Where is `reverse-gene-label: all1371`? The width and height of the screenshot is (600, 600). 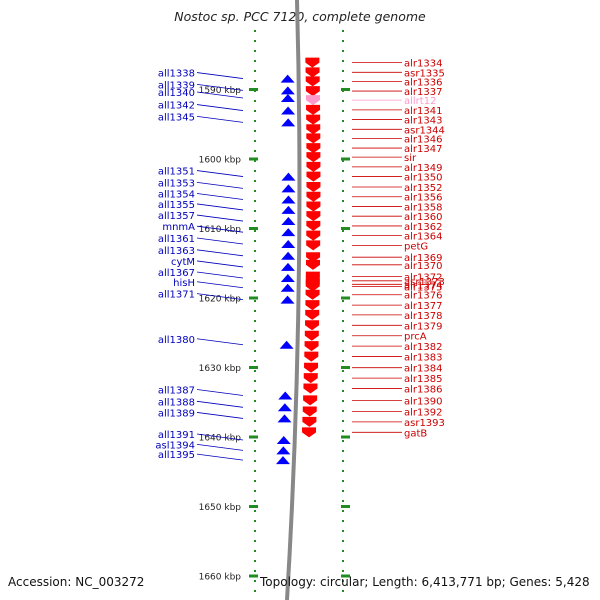
reverse-gene-label: all1371 is located at coordinates (176, 295).